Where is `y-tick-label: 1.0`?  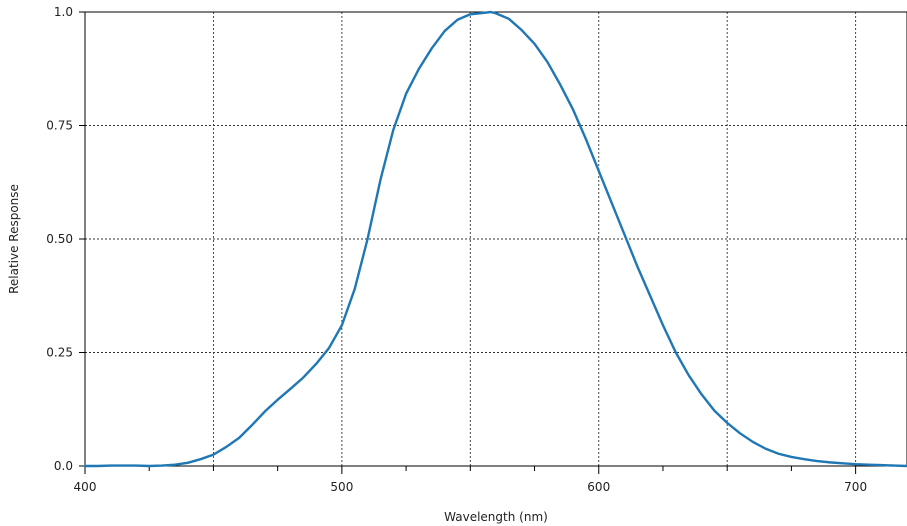 y-tick-label: 1.0 is located at coordinates (63, 12).